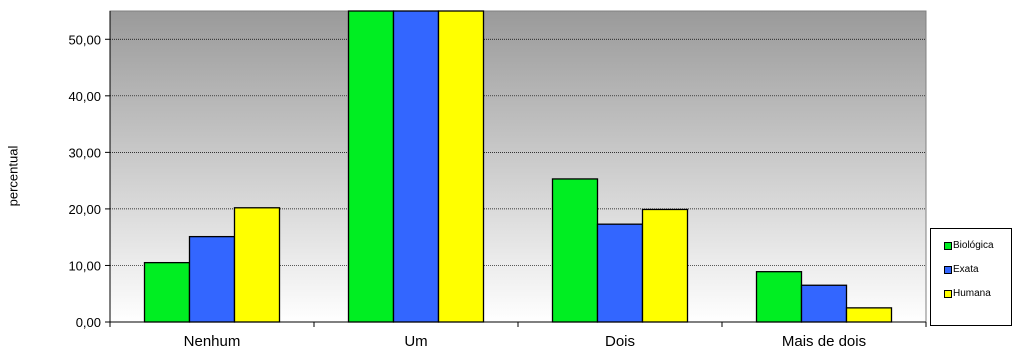  What do you see at coordinates (84, 39) in the screenshot?
I see `y-tick-label: 50,00` at bounding box center [84, 39].